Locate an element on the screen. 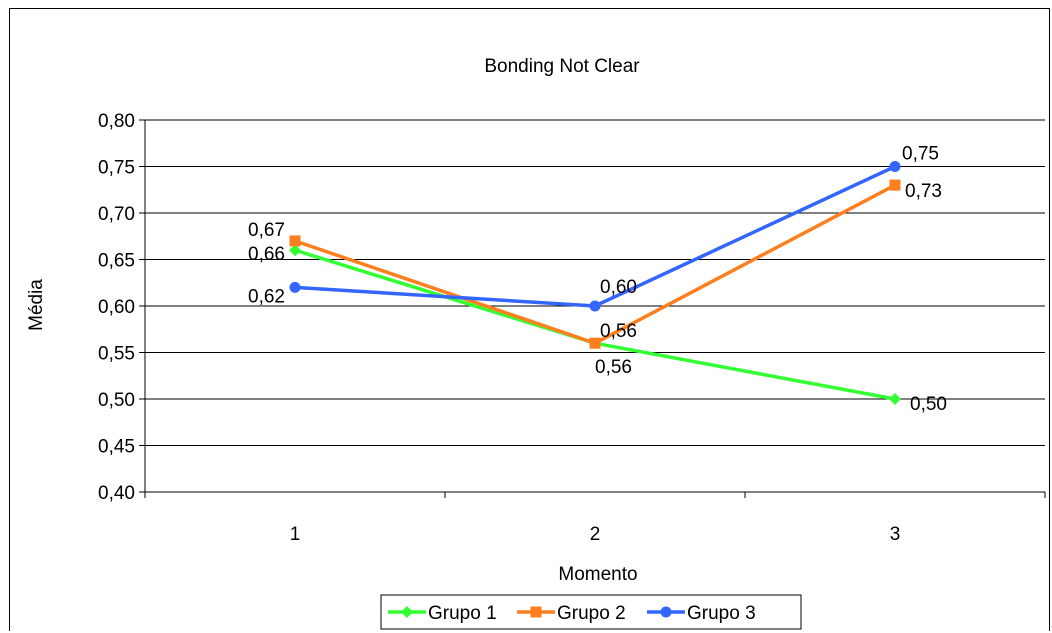  data-label: 0,67 is located at coordinates (266, 230).